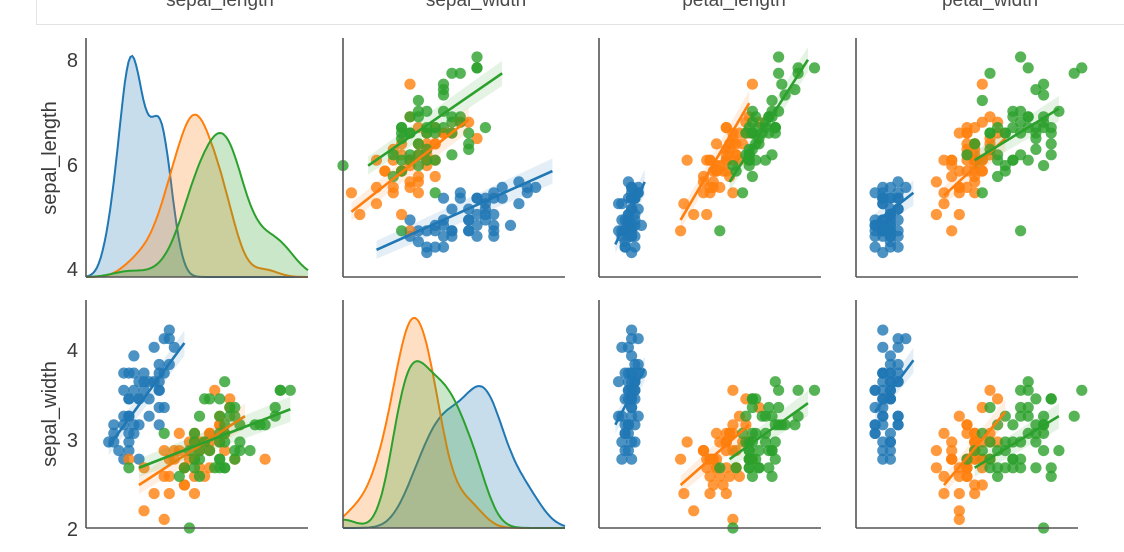  Describe the element at coordinates (454, 457) in the screenshot. I see `kde-fill-setosa` at that location.